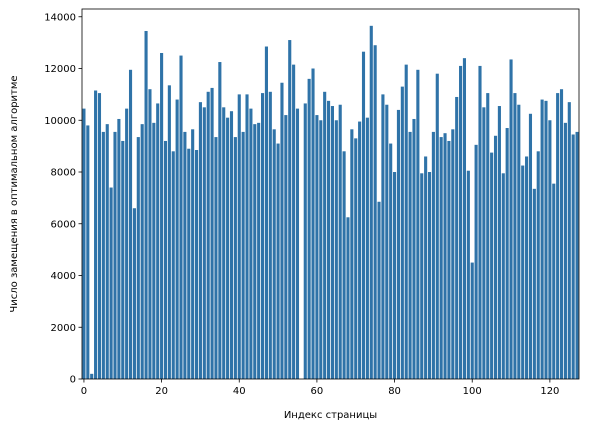  What do you see at coordinates (14, 193) in the screenshot?
I see `y-axis-label: Число замещения в оптимальном алгоритме` at bounding box center [14, 193].